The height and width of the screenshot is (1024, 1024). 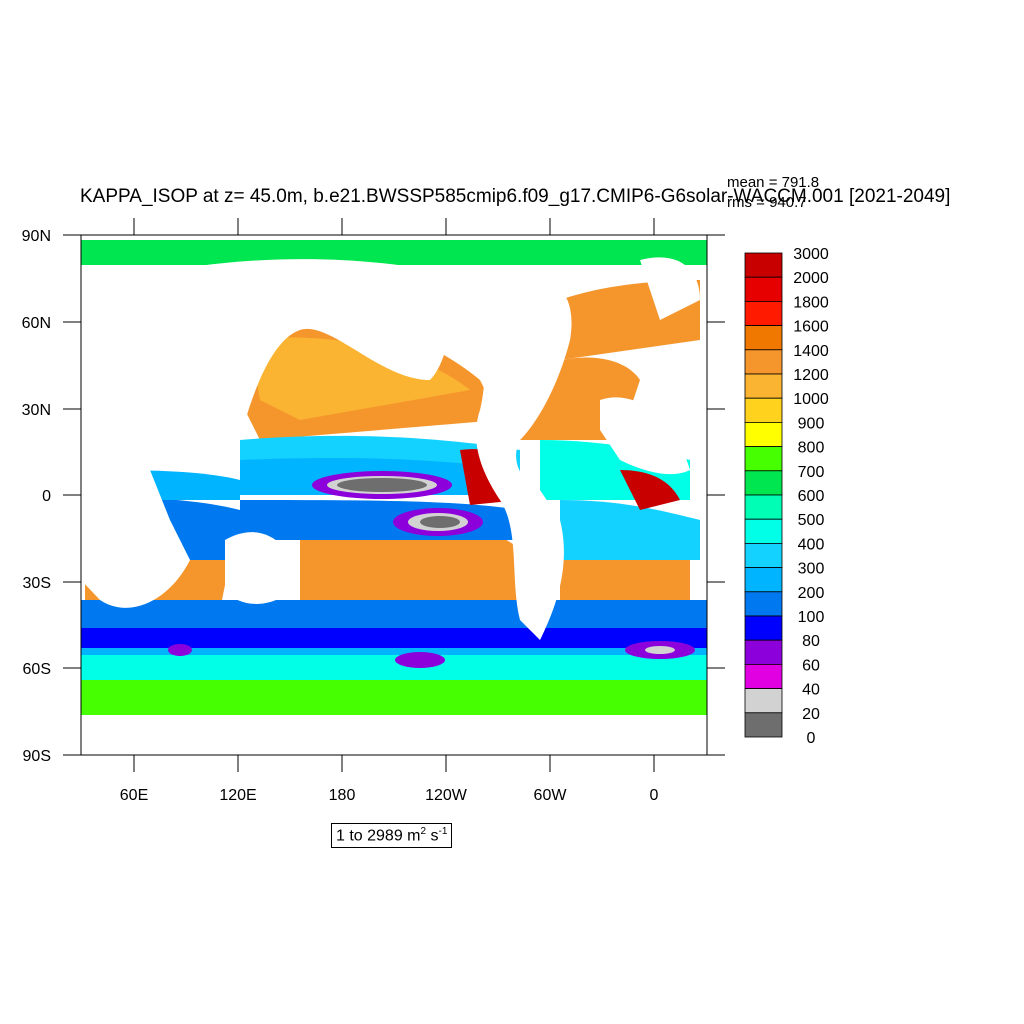 What do you see at coordinates (811, 569) in the screenshot?
I see `colorbar-label: 300` at bounding box center [811, 569].